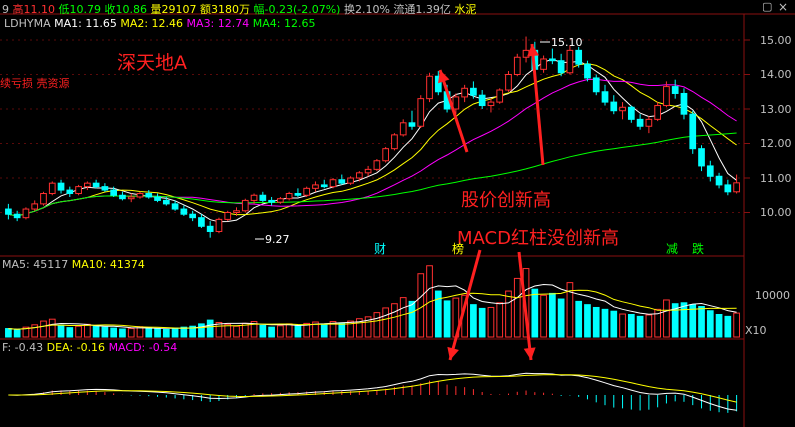  Describe the element at coordinates (776, 109) in the screenshot. I see `price-tick-13: 13.00` at that location.